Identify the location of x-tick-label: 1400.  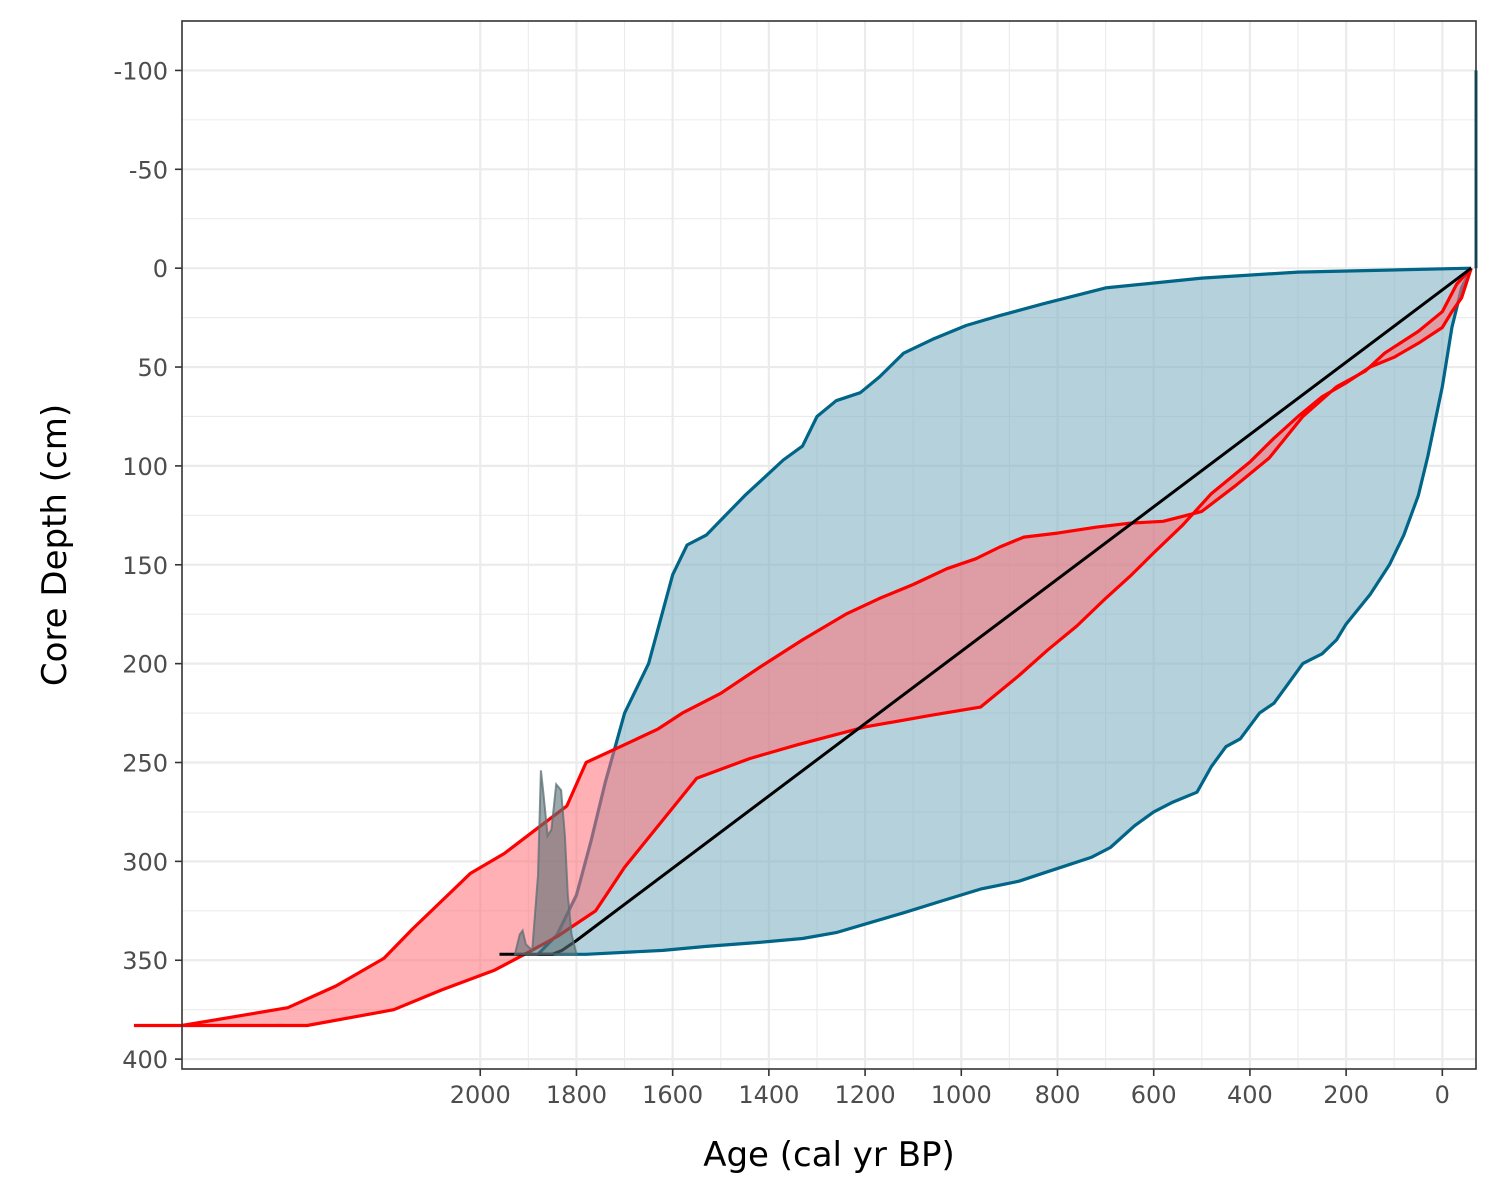
(768, 1095).